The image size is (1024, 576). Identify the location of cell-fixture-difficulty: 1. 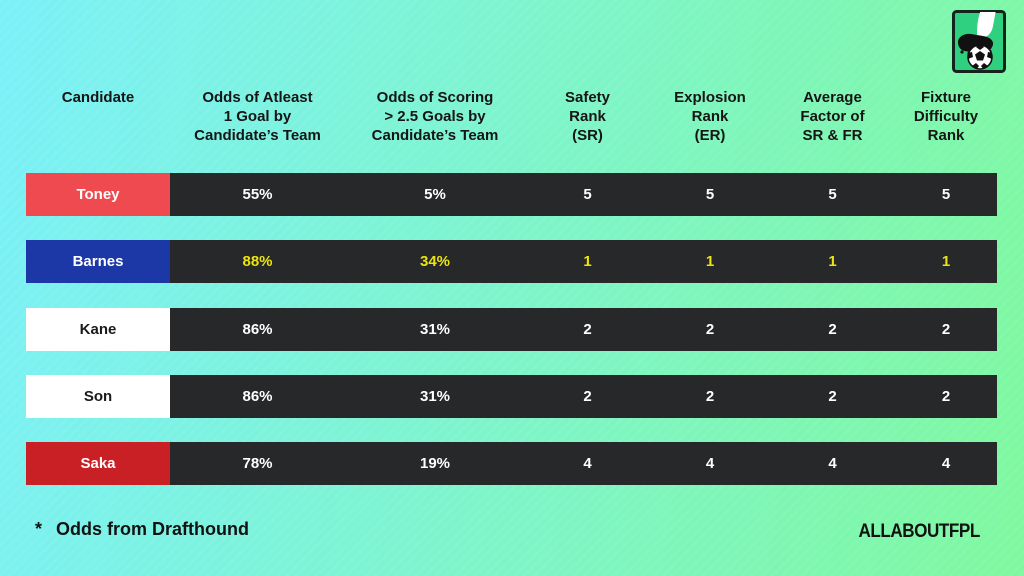
(946, 261).